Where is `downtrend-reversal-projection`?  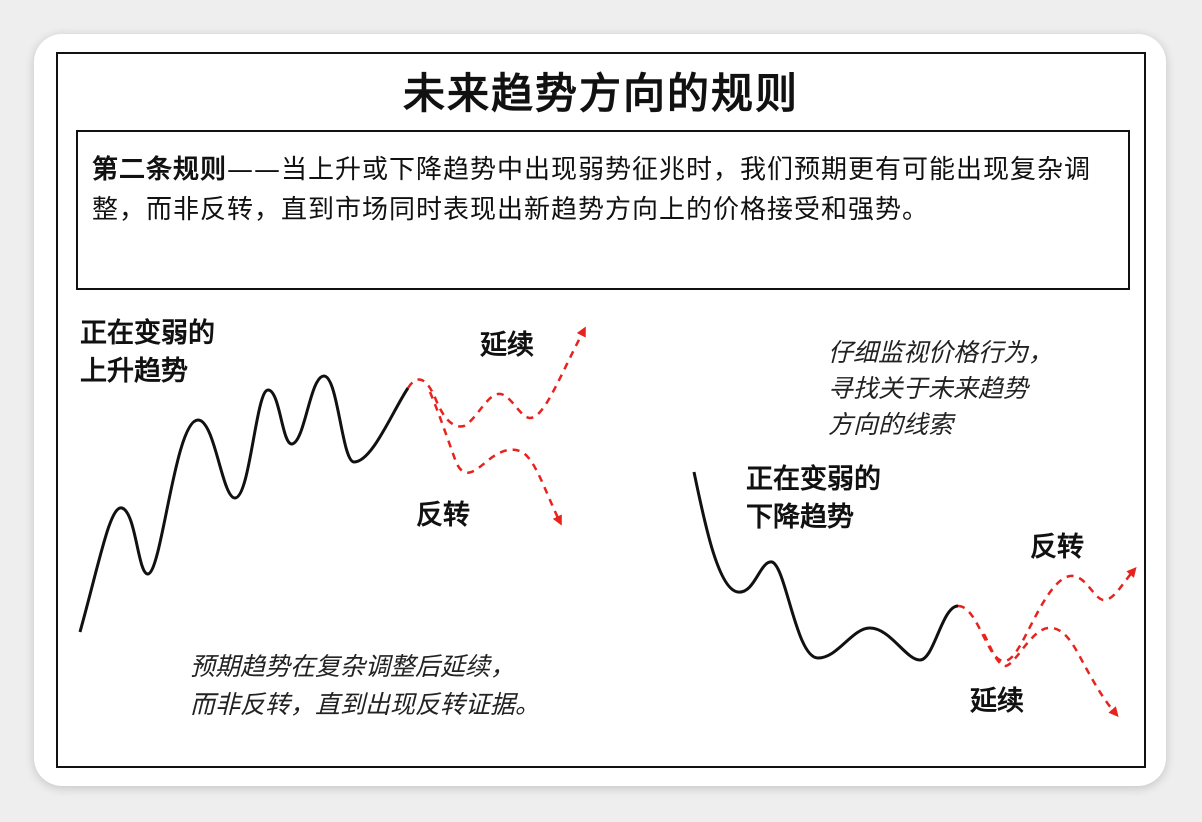 downtrend-reversal-projection is located at coordinates (1047, 614).